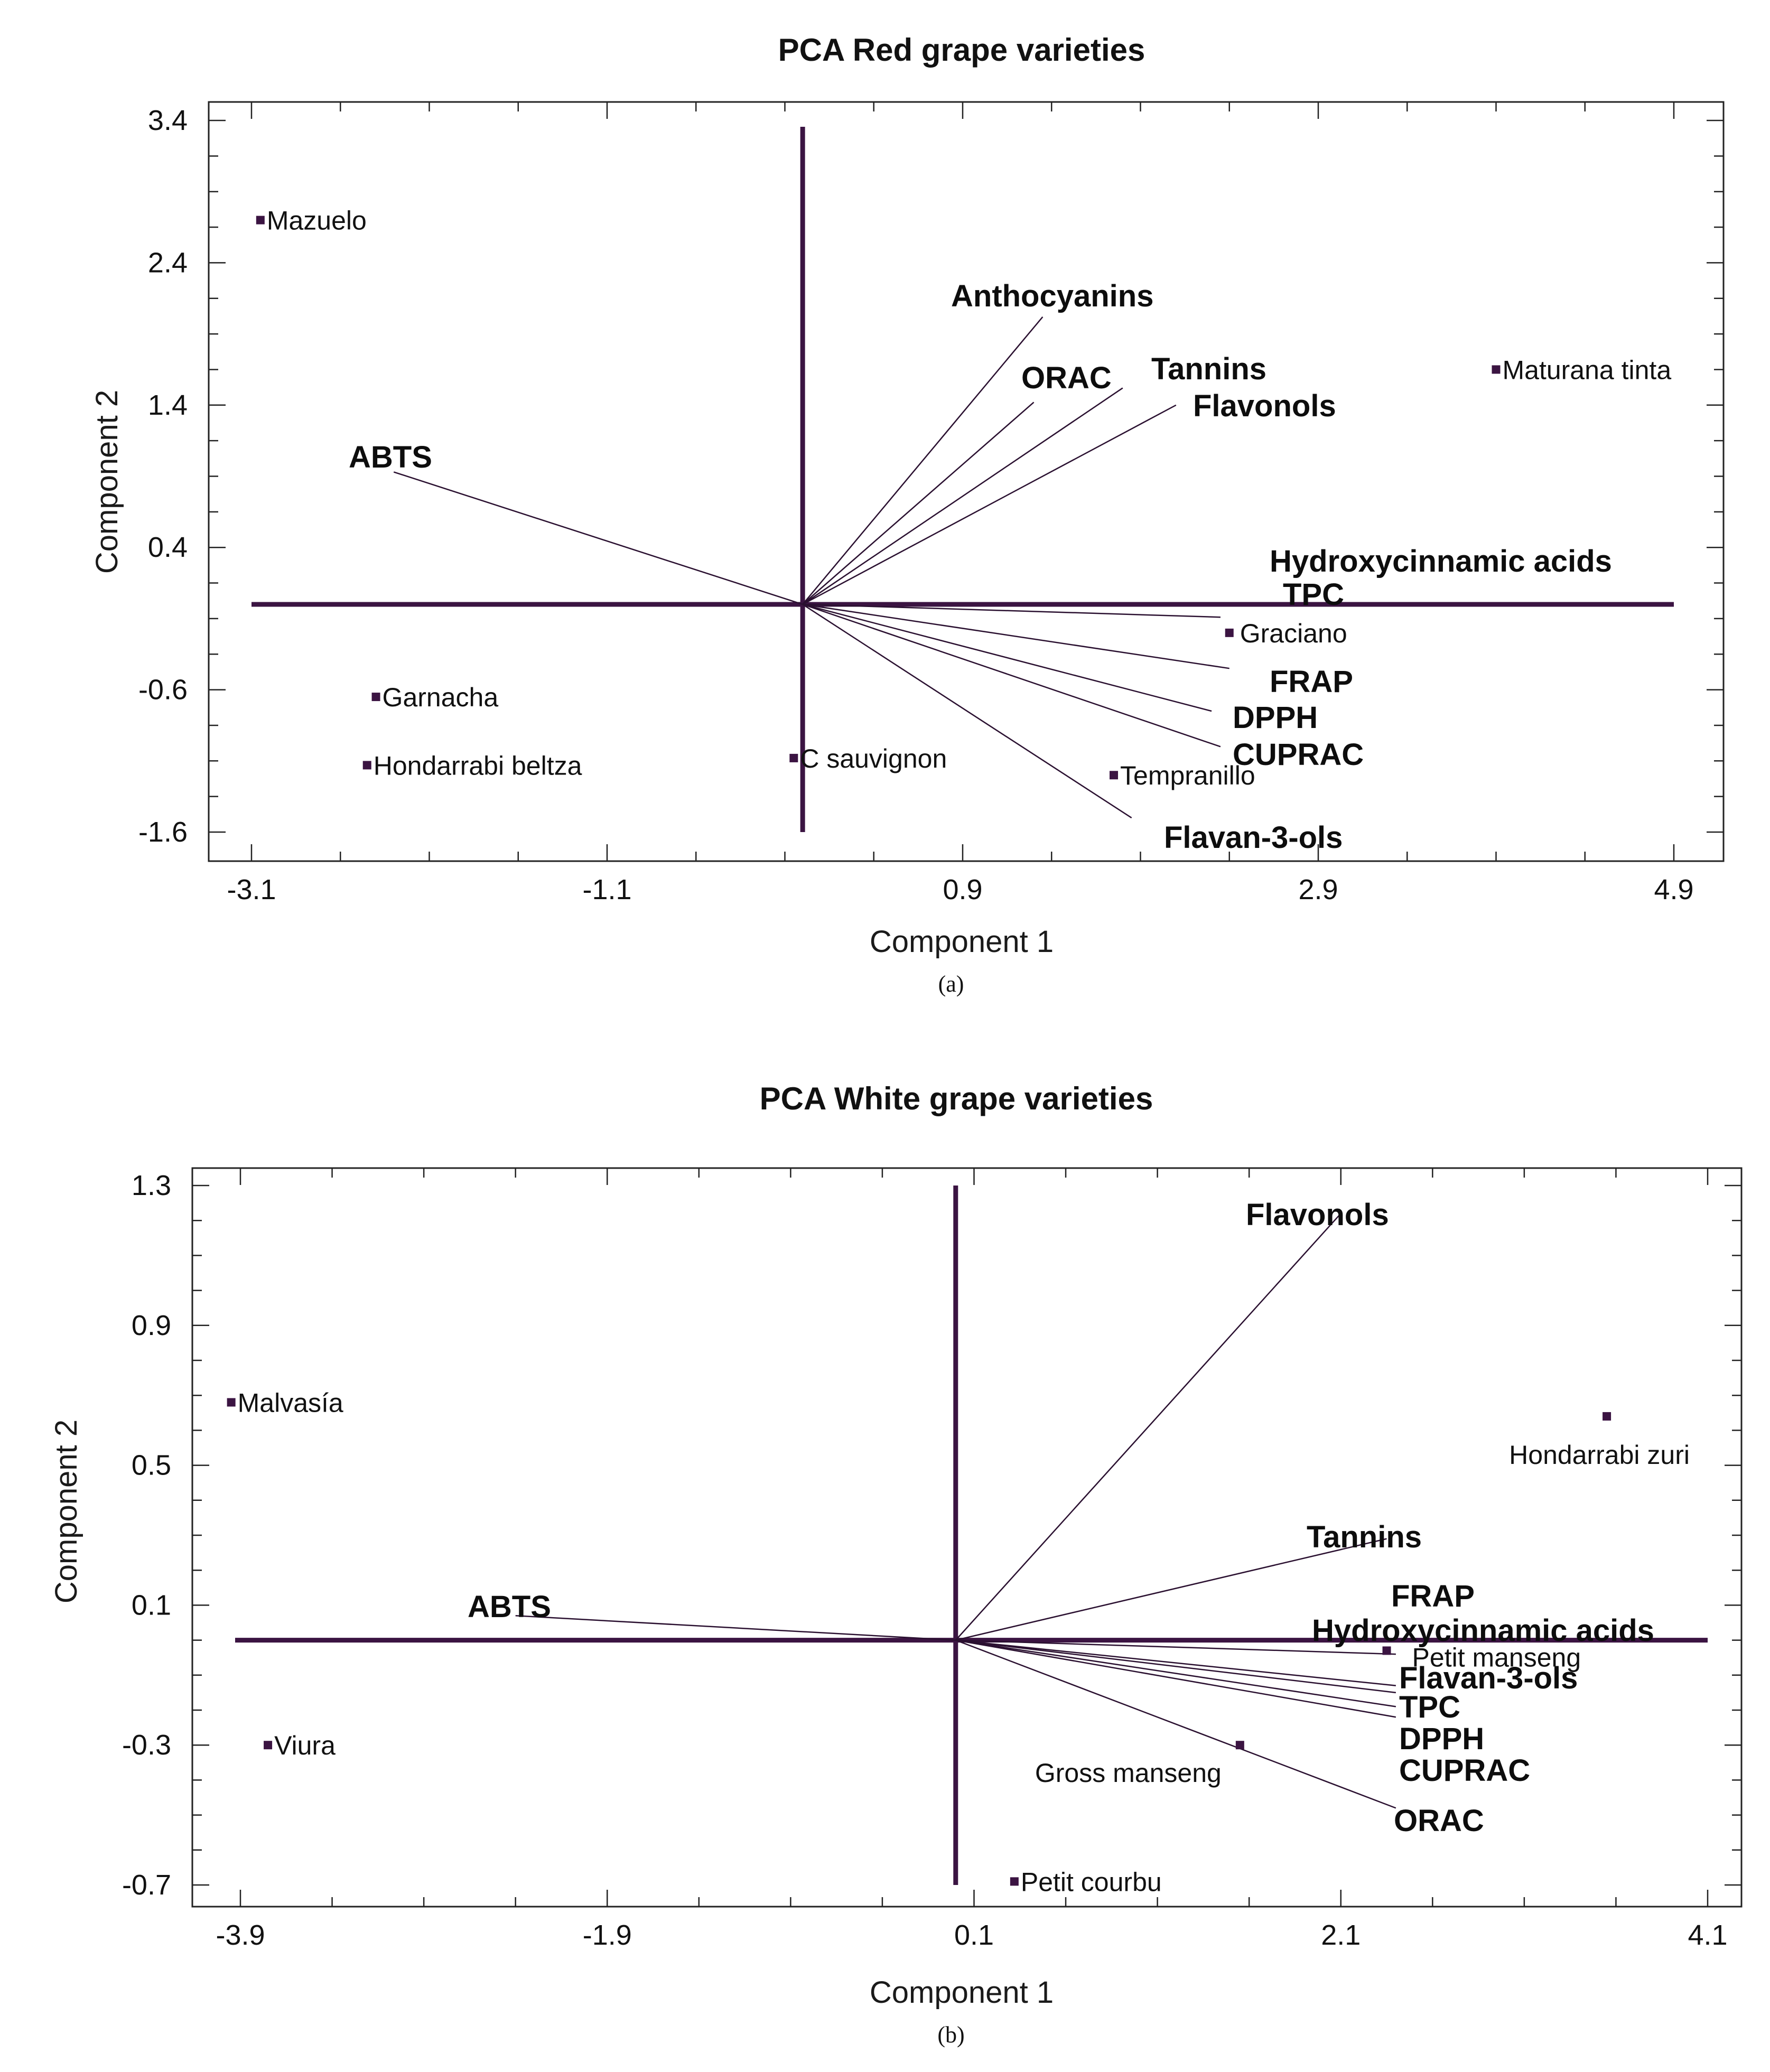 The width and height of the screenshot is (1770, 2072). What do you see at coordinates (962, 50) in the screenshot?
I see `chart-title: PCA Red grape varieties` at bounding box center [962, 50].